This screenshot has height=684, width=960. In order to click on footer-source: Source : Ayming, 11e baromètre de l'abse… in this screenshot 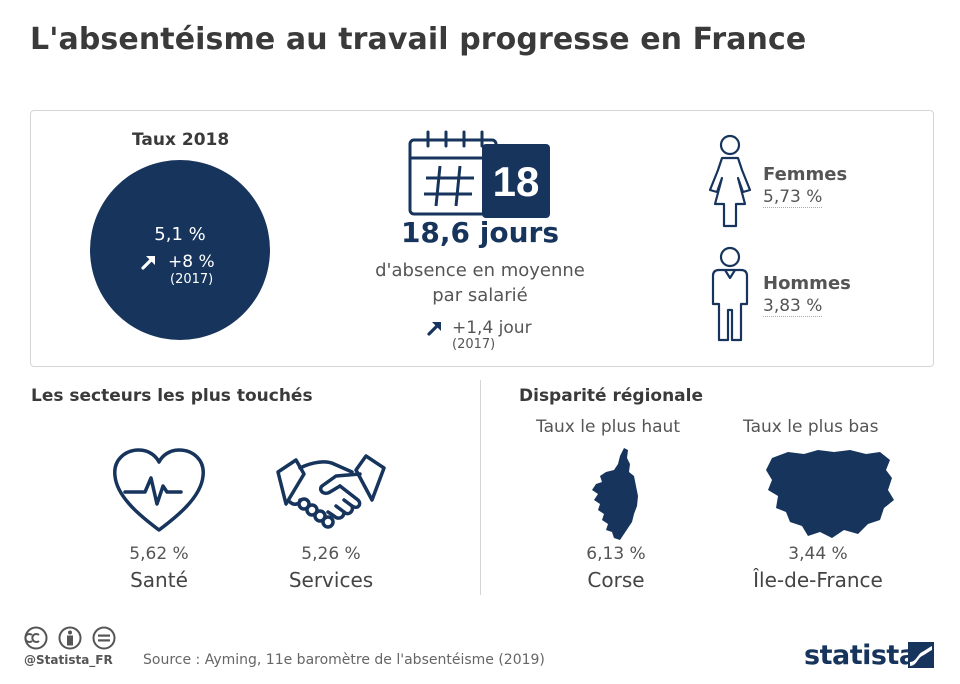, I will do `click(344, 660)`.